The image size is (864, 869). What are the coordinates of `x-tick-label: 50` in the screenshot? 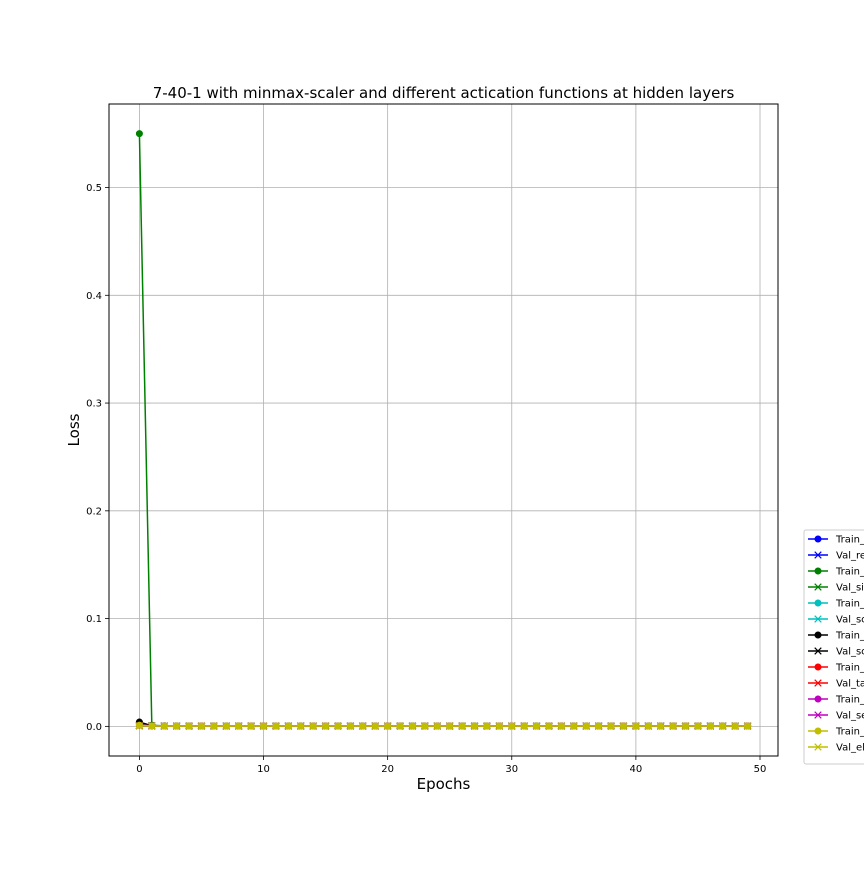 It's located at (760, 769).